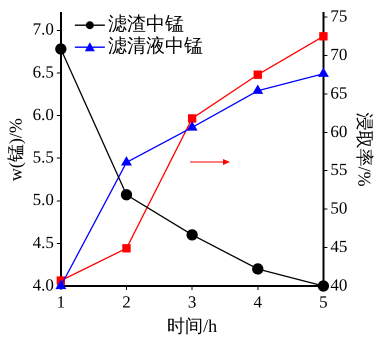  Describe the element at coordinates (339, 131) in the screenshot. I see `y2-tick-label: 60` at that location.